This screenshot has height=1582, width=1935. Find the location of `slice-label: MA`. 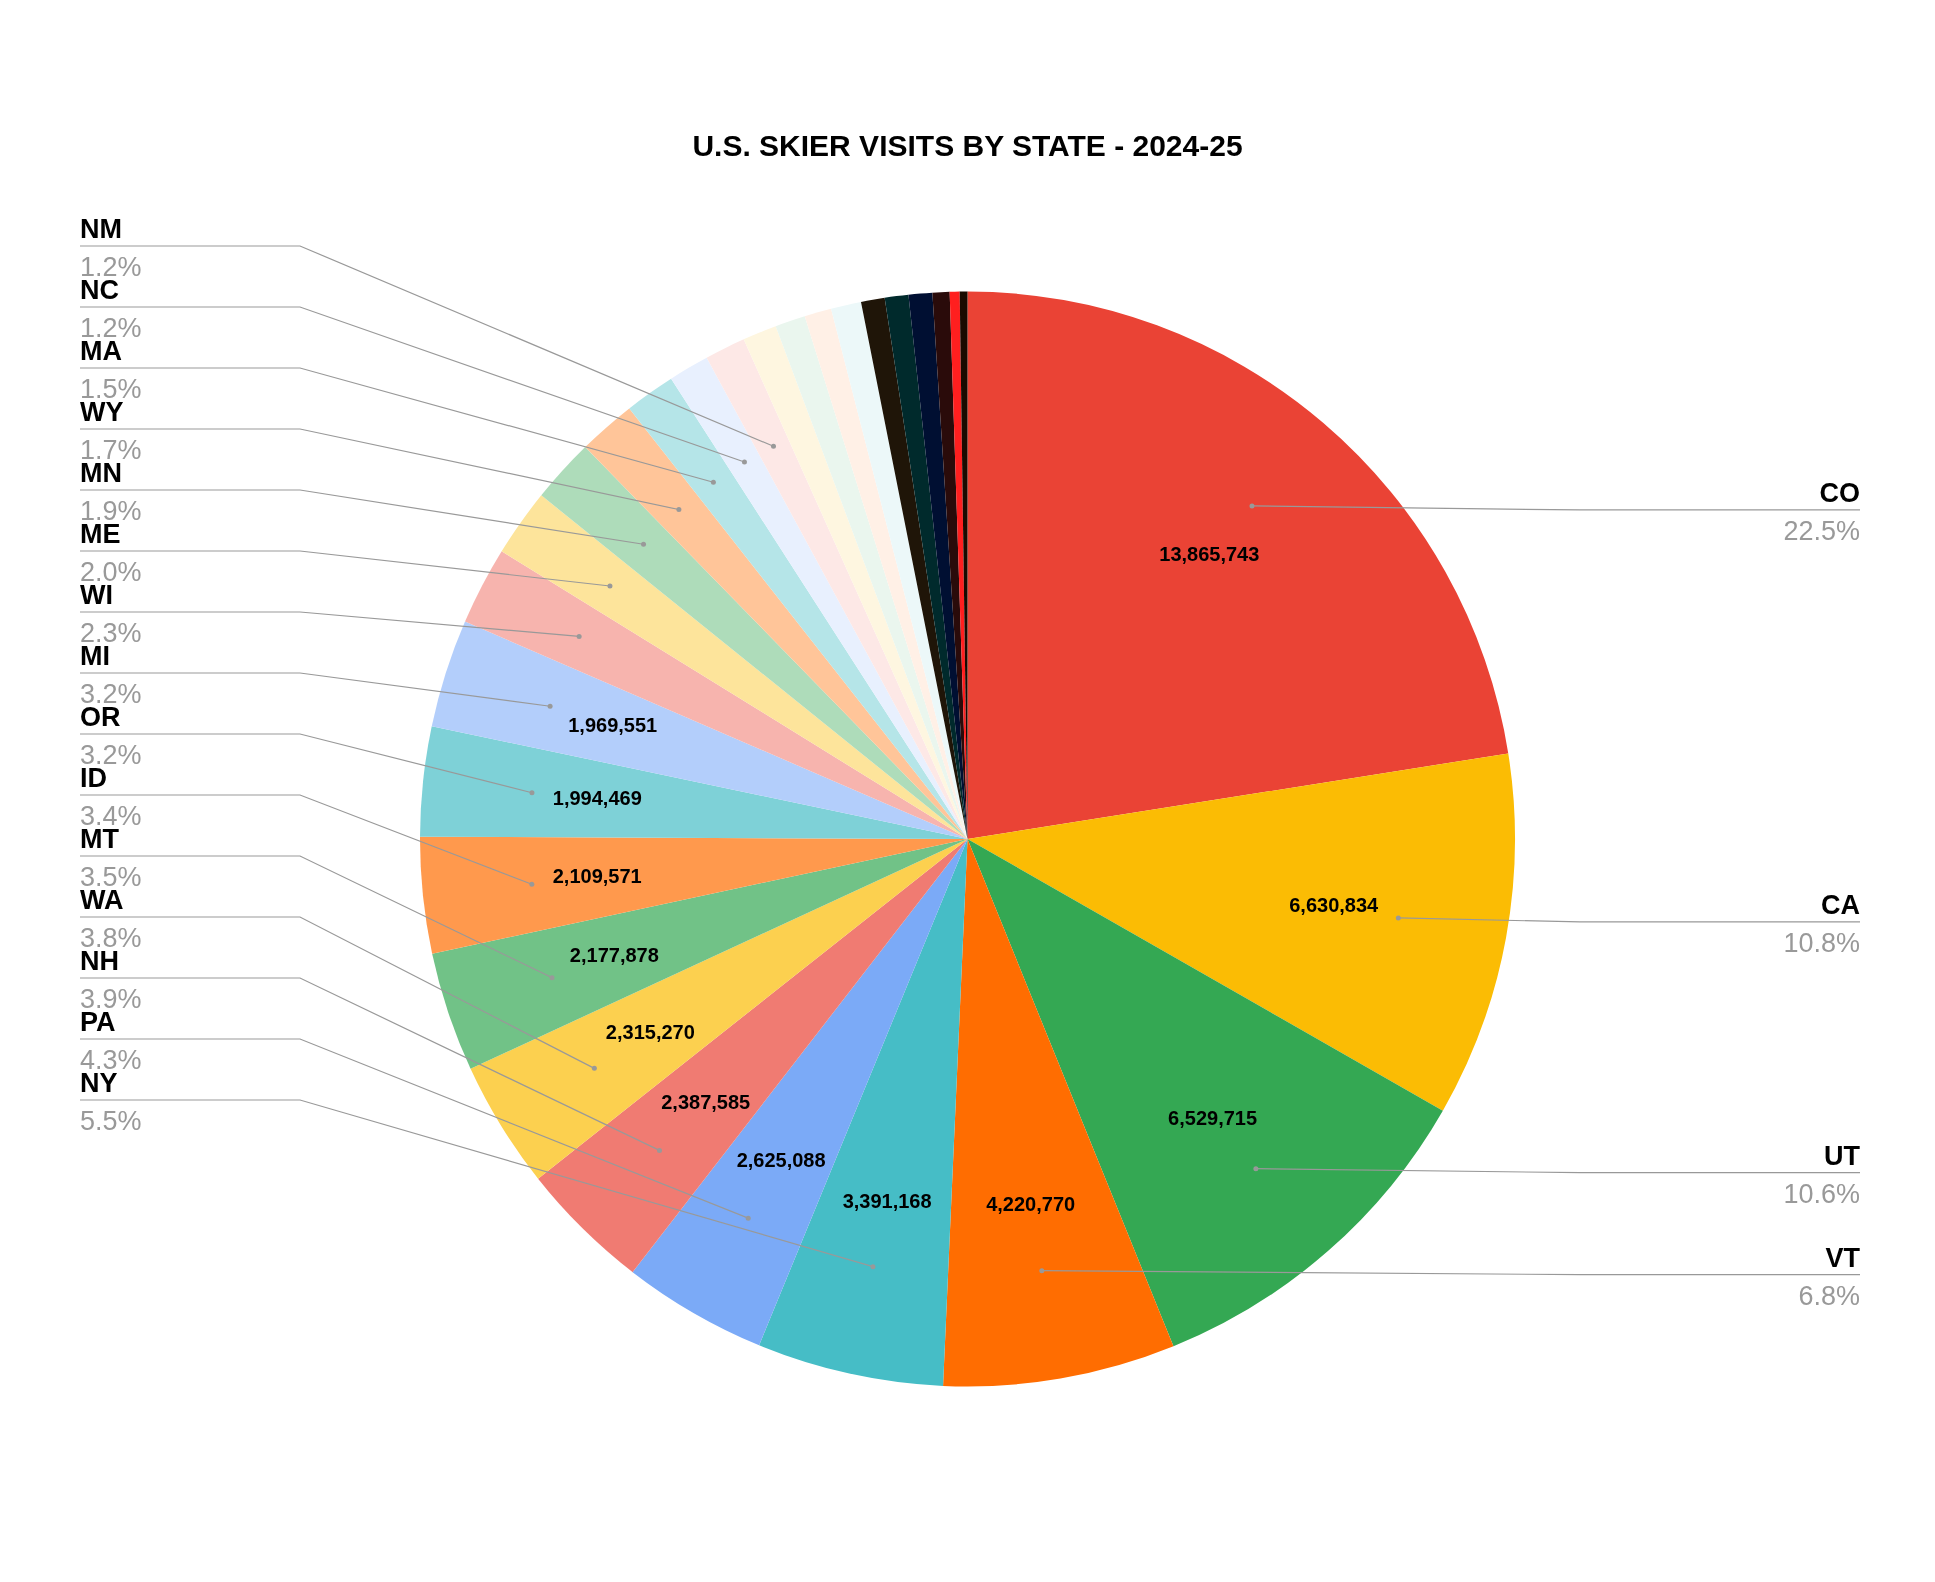

slice-label: MA is located at coordinates (101, 351).